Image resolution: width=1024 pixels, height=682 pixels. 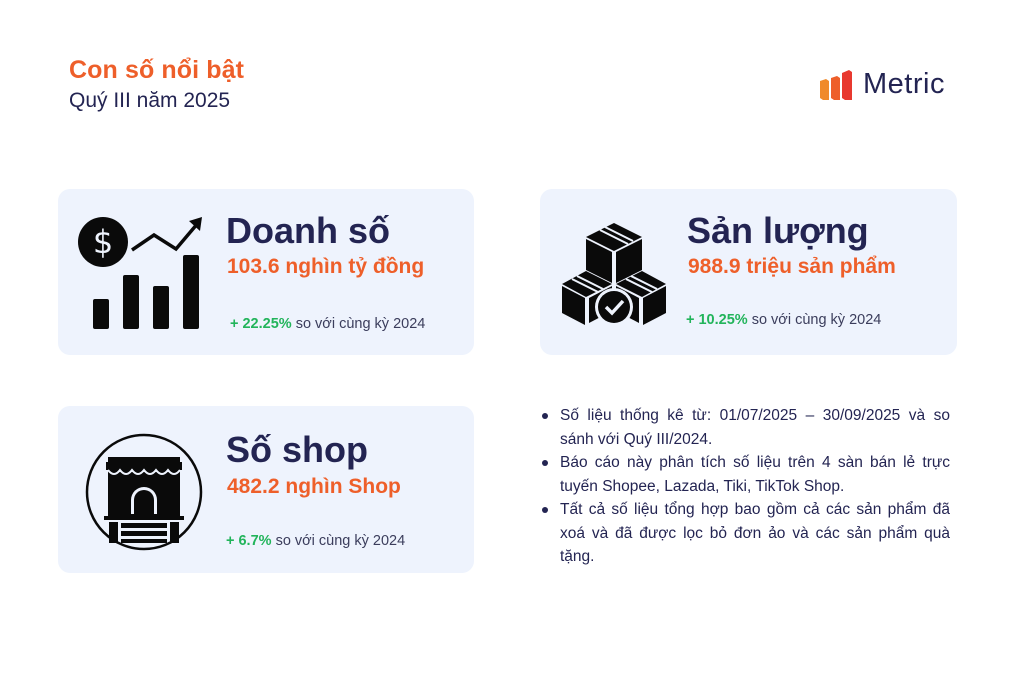 What do you see at coordinates (314, 486) in the screenshot?
I see `card-value: 482.2 nghìn Shop` at bounding box center [314, 486].